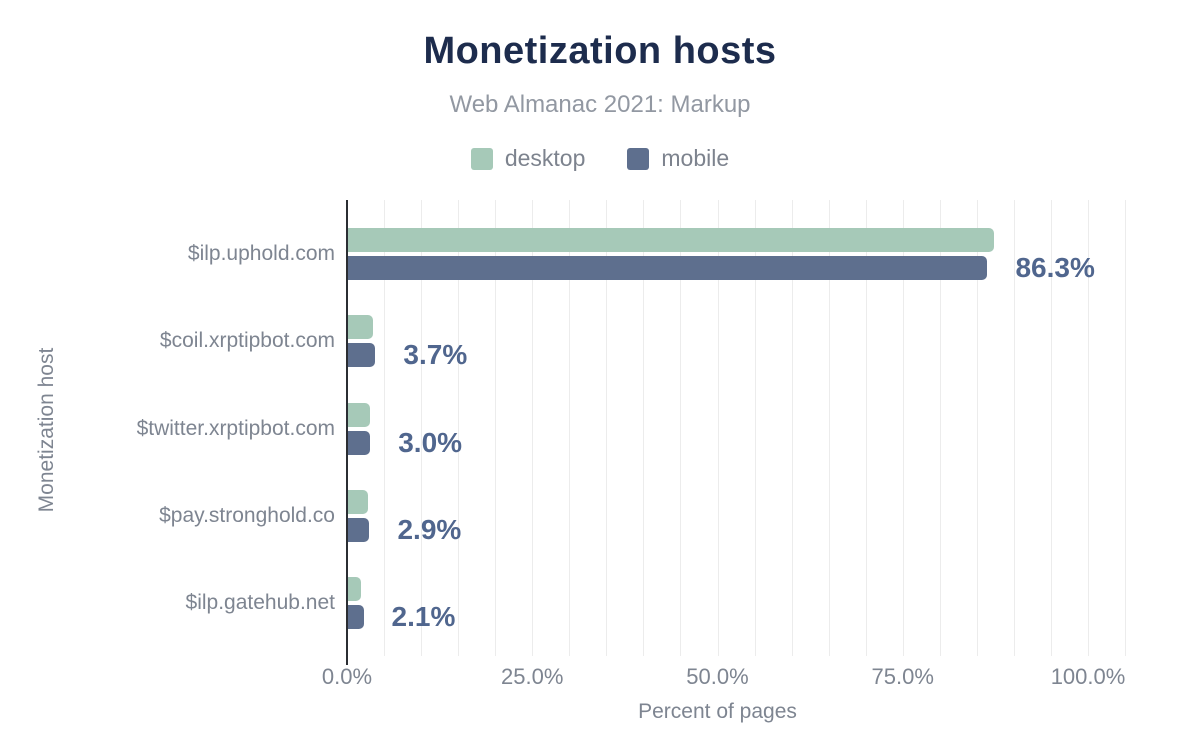 The width and height of the screenshot is (1200, 742). Describe the element at coordinates (347, 676) in the screenshot. I see `x-tick-label: 0.0%` at that location.